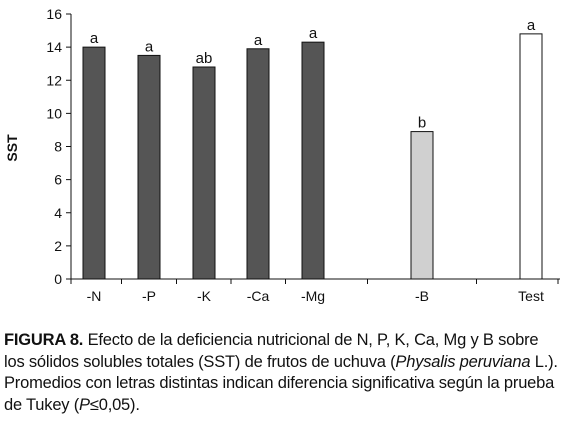  What do you see at coordinates (313, 296) in the screenshot?
I see `x-tick-label: -Mg` at bounding box center [313, 296].